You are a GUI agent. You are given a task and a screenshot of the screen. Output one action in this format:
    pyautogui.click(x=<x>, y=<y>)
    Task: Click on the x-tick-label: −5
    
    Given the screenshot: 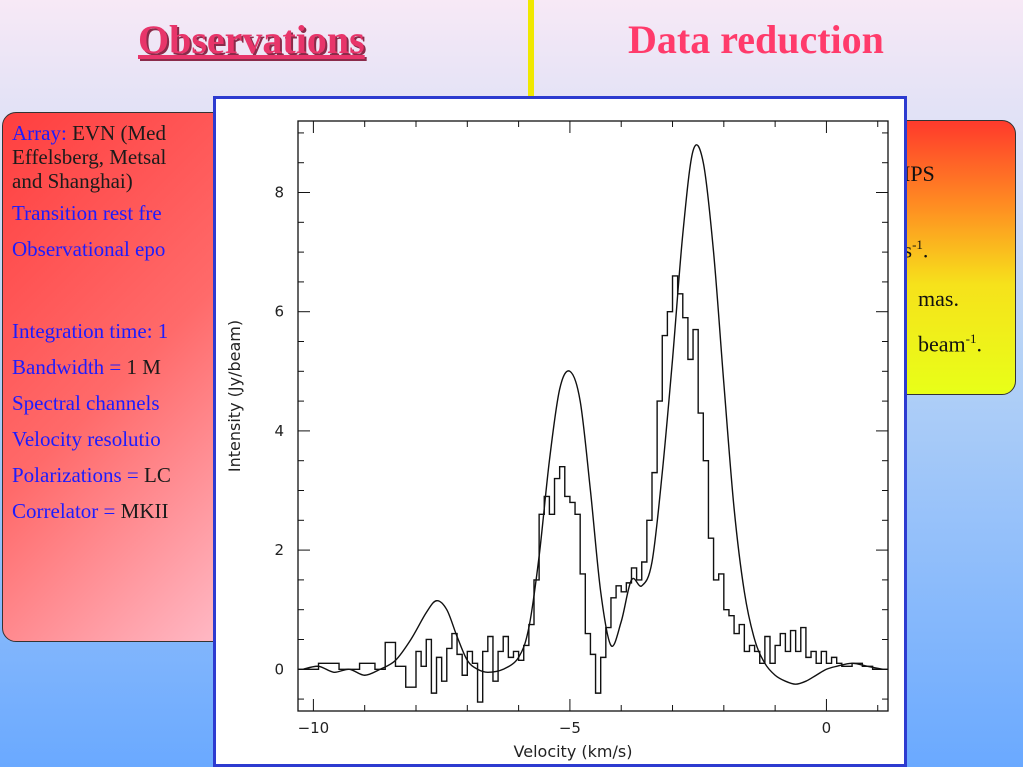 What is the action you would take?
    pyautogui.click(x=570, y=728)
    